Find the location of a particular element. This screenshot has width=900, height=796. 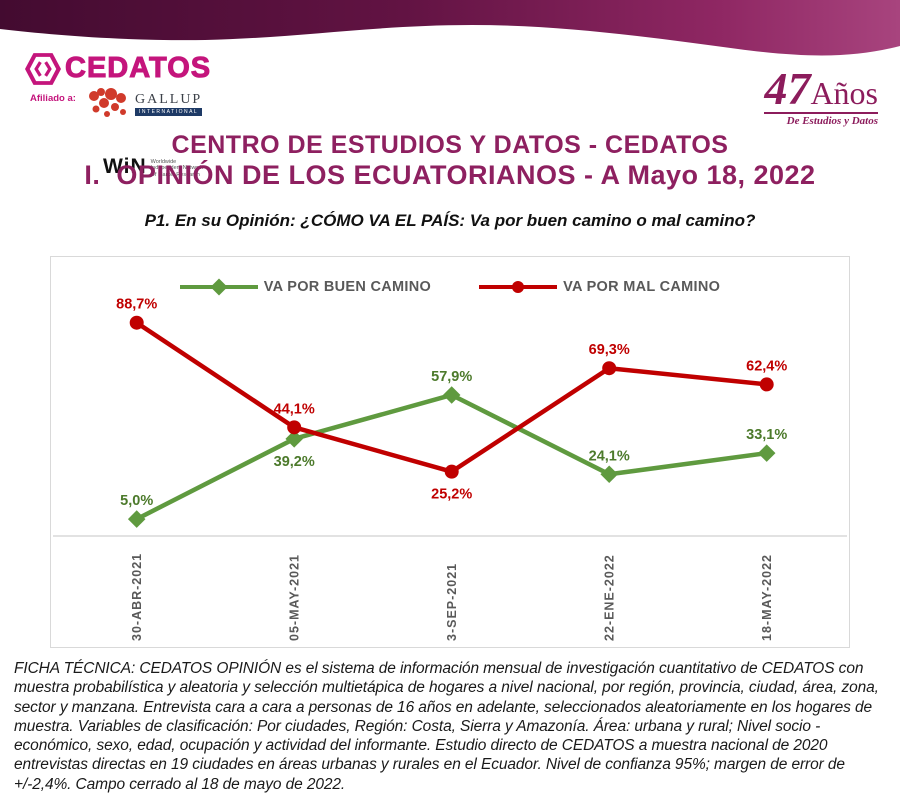

brand-tagline: De Estudios y Datos is located at coordinates (832, 121).